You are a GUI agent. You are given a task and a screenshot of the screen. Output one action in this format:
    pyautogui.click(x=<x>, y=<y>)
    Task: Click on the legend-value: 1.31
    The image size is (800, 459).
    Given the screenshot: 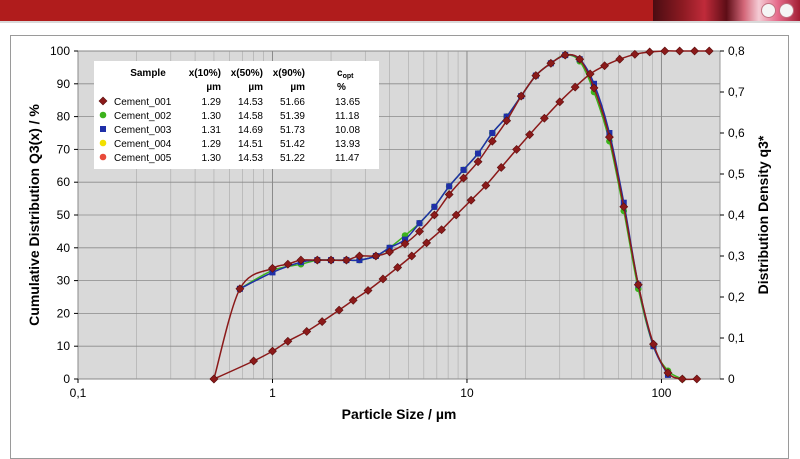 What is the action you would take?
    pyautogui.click(x=212, y=130)
    